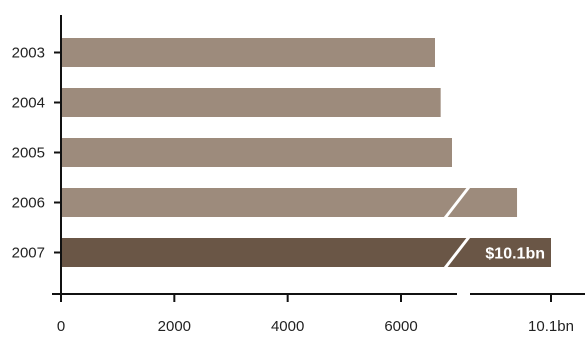 Image resolution: width=585 pixels, height=338 pixels. I want to click on bar-2006, so click(289, 202).